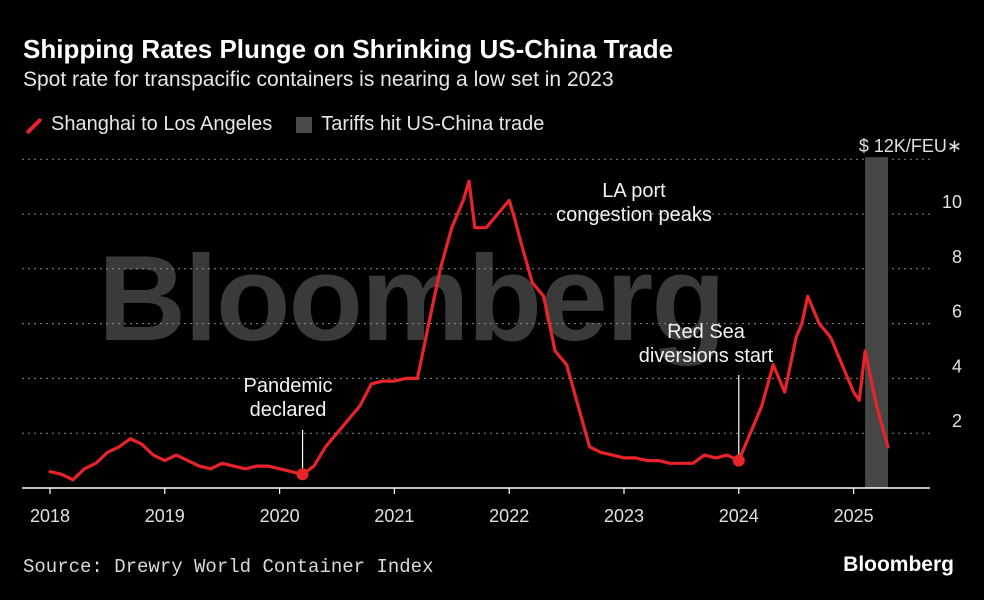  I want to click on legend-band-swatch-icon, so click(304, 124).